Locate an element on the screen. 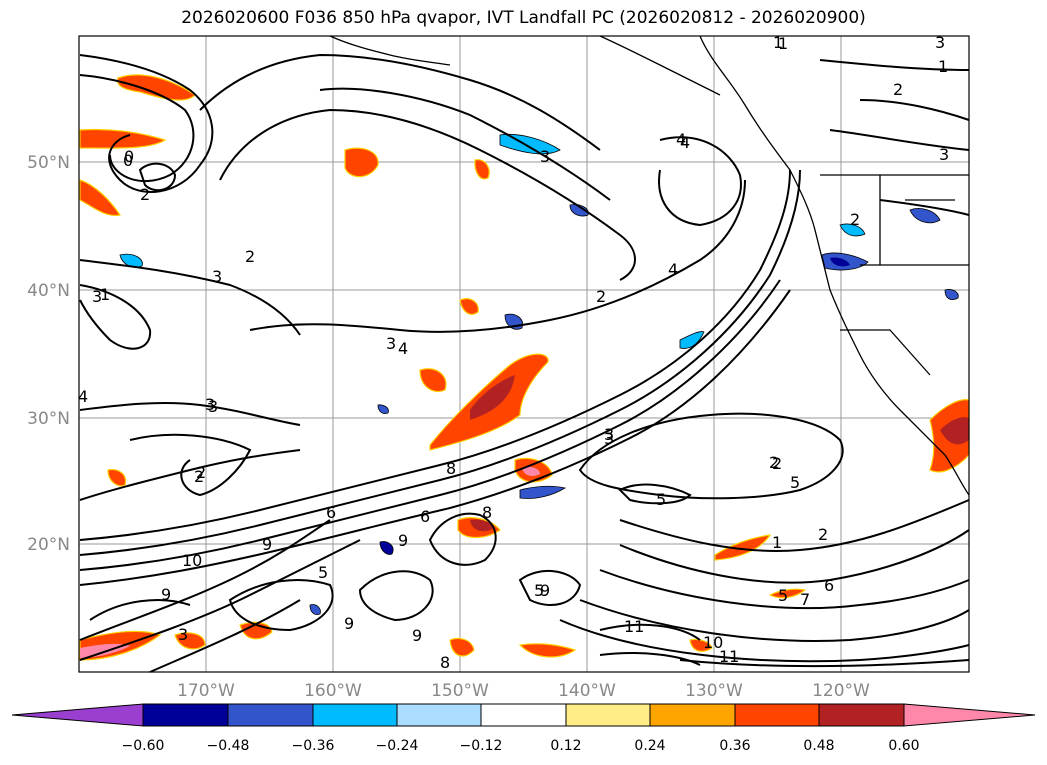 This screenshot has height=765, width=1047. lat-label: 40°N is located at coordinates (48, 291).